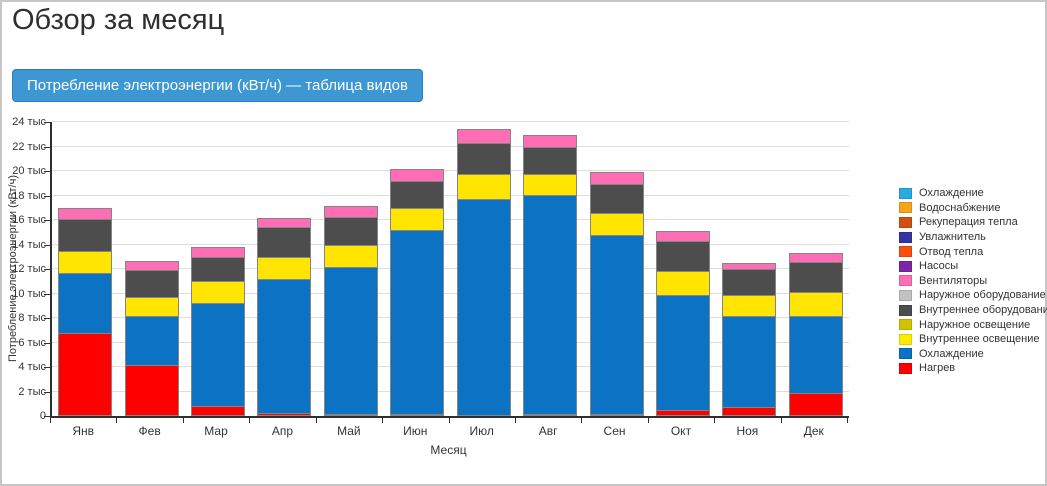 The height and width of the screenshot is (486, 1047). I want to click on bar-Сен, so click(616, 294).